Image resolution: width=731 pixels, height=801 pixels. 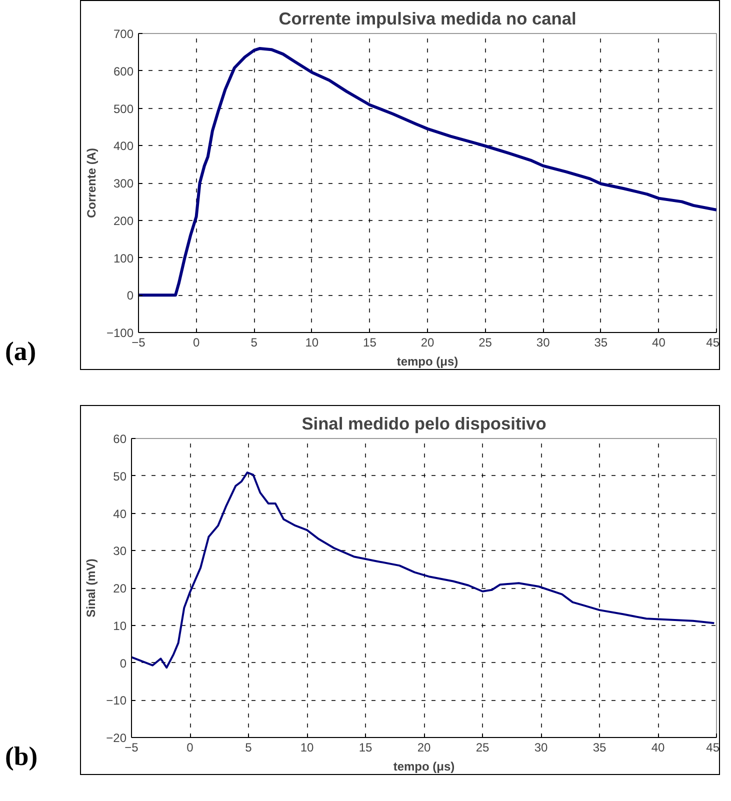 What do you see at coordinates (123, 183) in the screenshot?
I see `y-tick-label: 300` at bounding box center [123, 183].